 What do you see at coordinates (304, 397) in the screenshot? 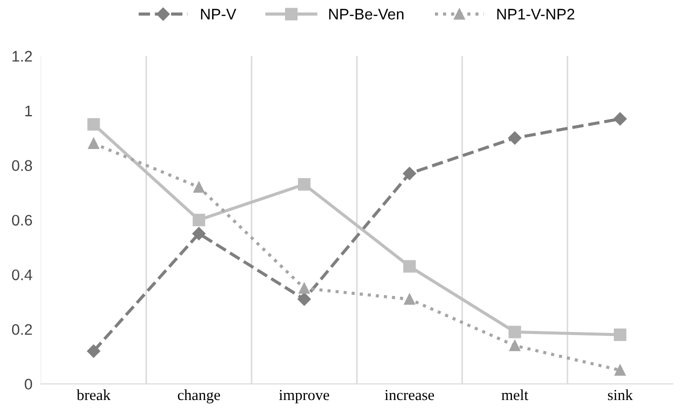
I see `x-tick-label: improve` at bounding box center [304, 397].